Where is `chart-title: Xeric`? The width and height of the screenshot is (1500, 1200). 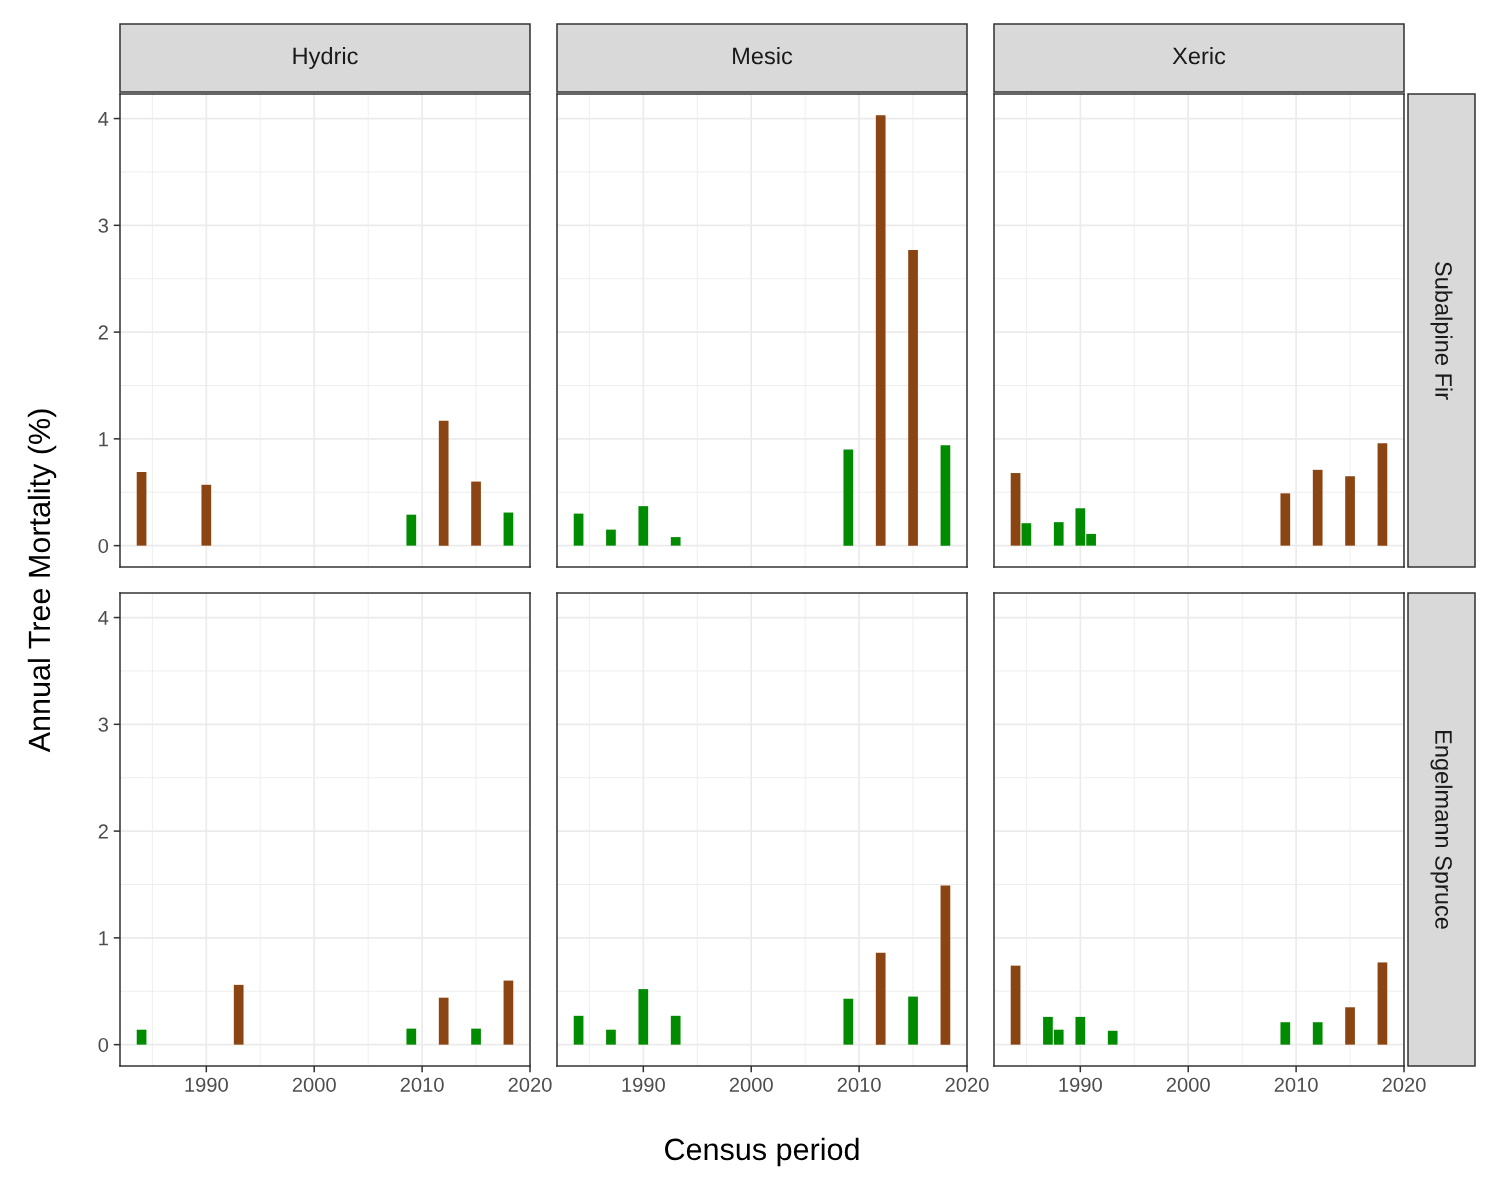
chart-title: Xeric is located at coordinates (1199, 56).